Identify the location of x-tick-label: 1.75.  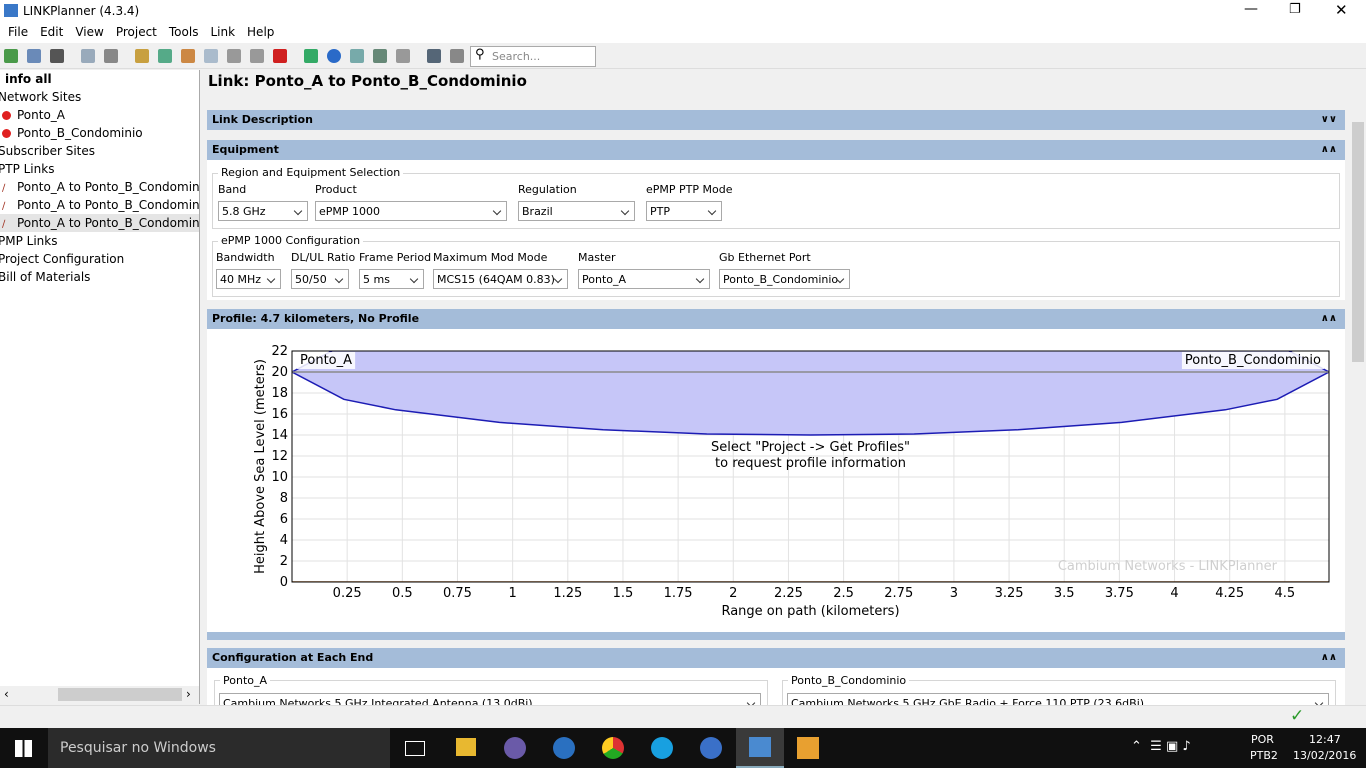
(678, 593).